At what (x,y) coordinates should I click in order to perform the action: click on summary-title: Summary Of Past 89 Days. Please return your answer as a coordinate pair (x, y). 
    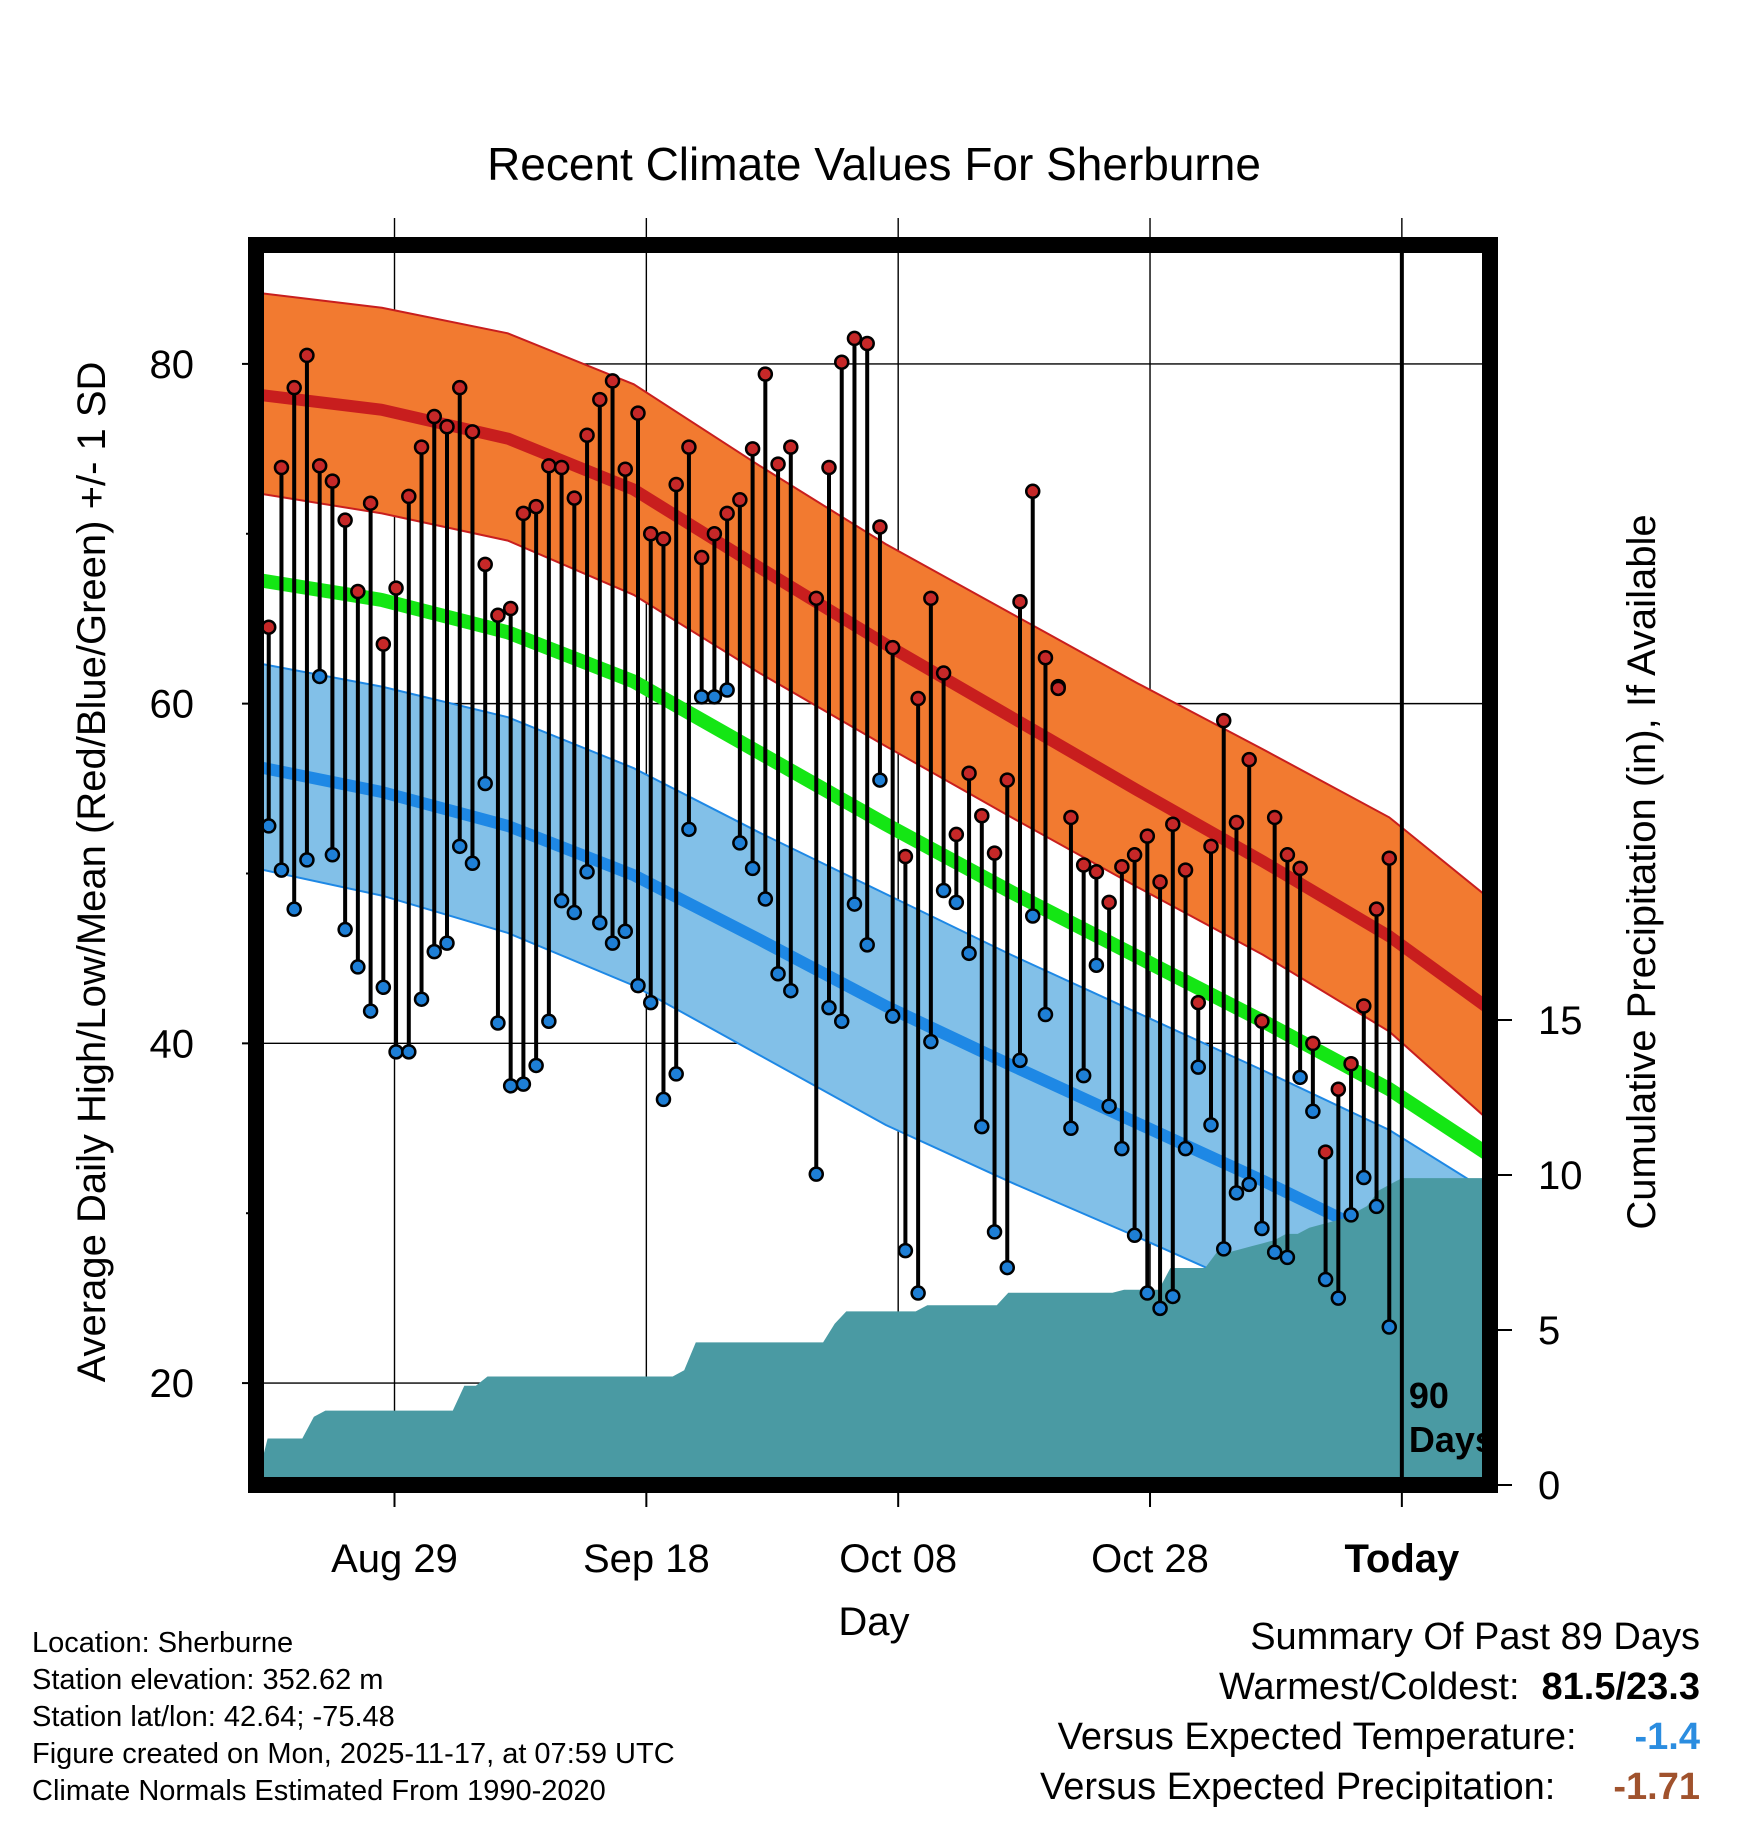
    Looking at the image, I should click on (1475, 1637).